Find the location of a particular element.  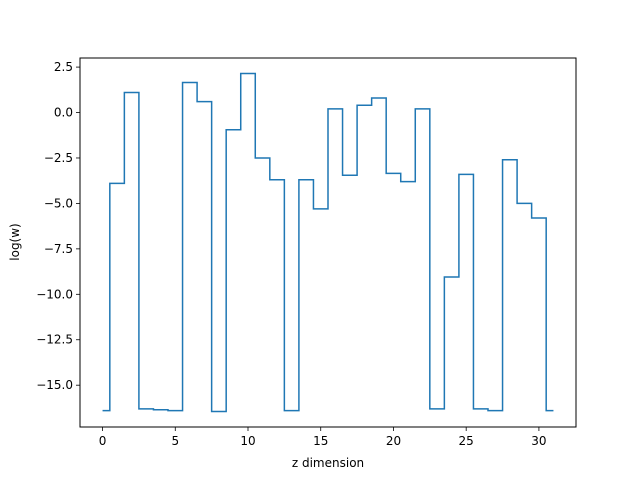

y-tick-label: 2.5 is located at coordinates (63, 67).